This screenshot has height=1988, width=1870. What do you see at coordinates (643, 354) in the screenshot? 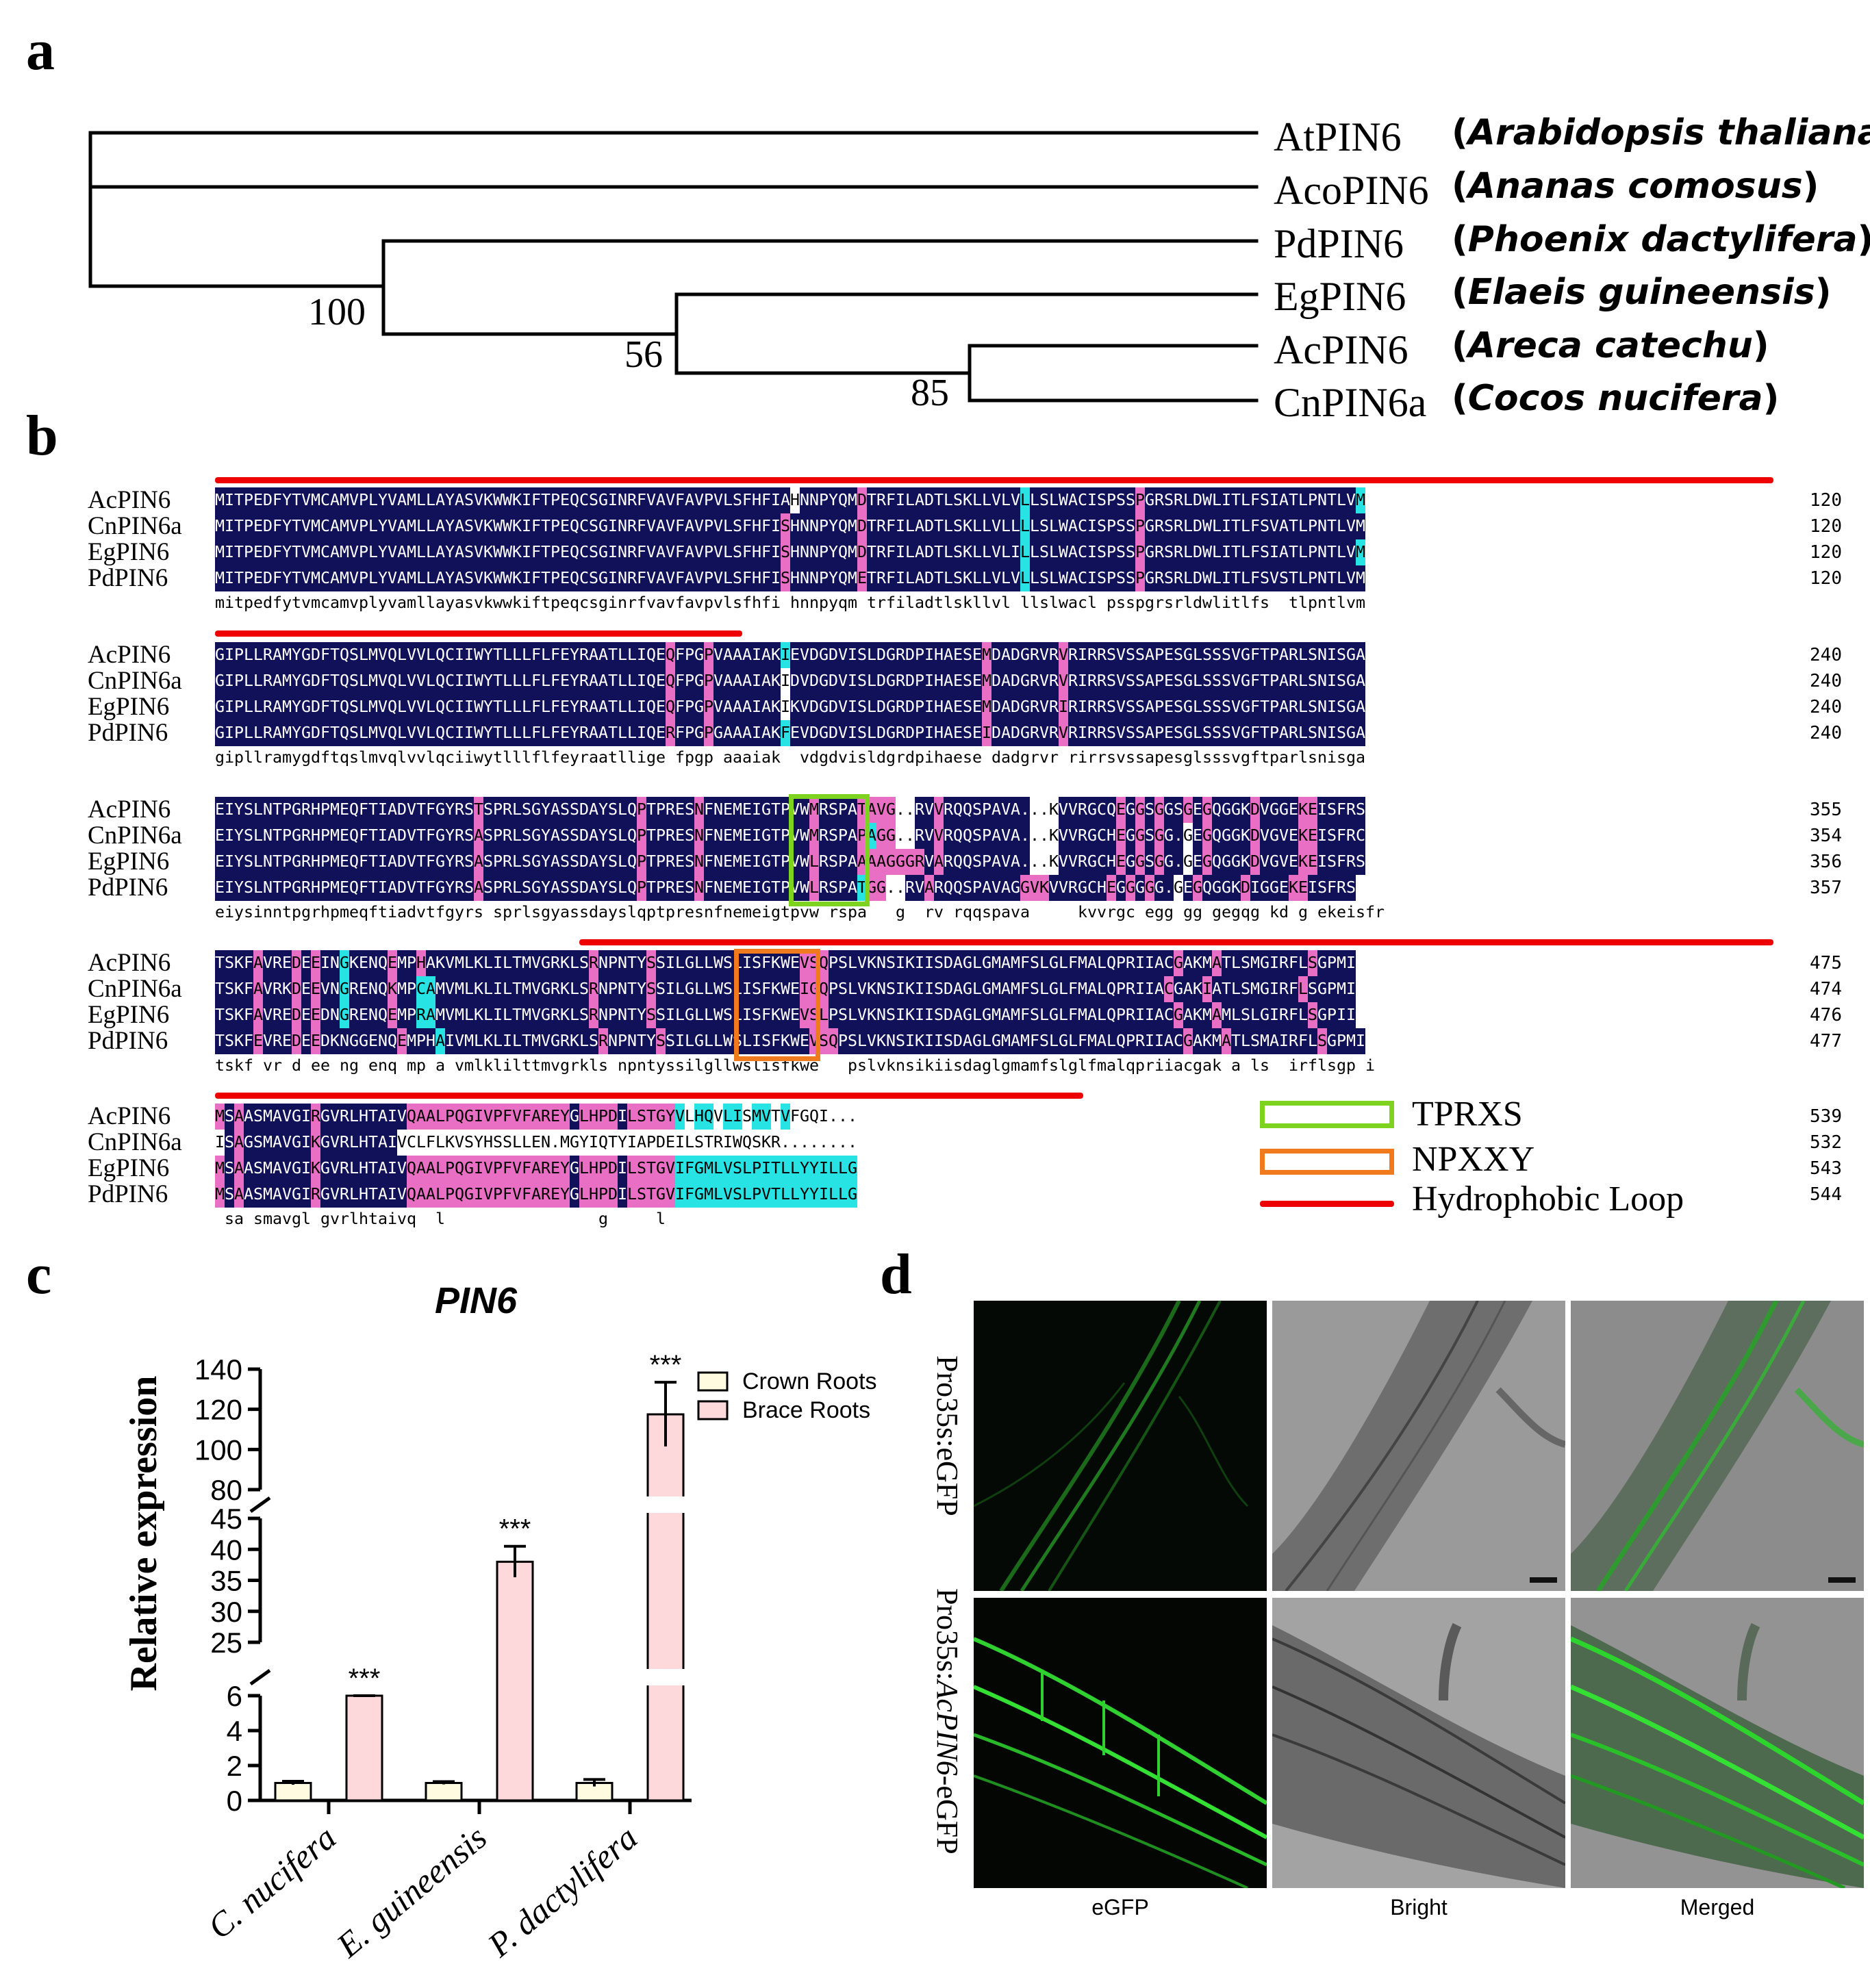
I see `bootstrap-value: 56` at bounding box center [643, 354].